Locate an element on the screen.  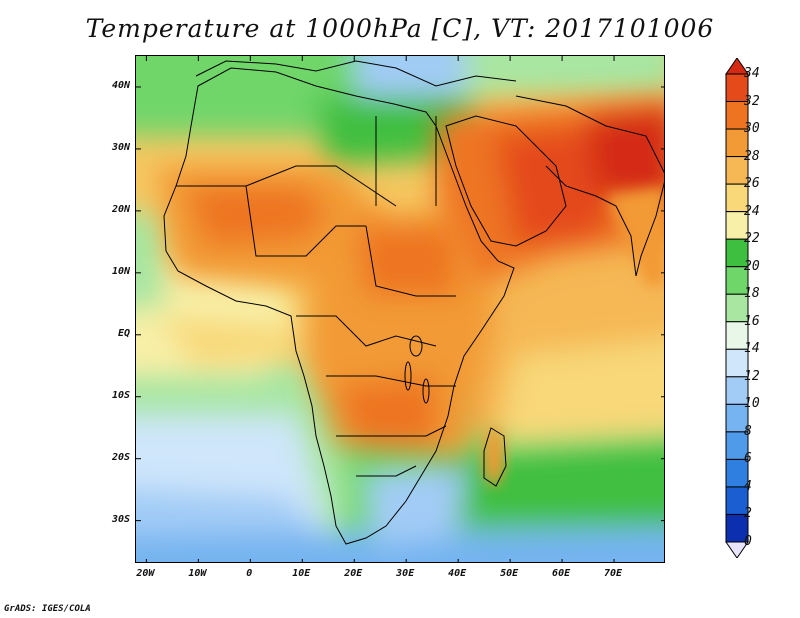
lon-label: 40E is located at coordinates (457, 573).